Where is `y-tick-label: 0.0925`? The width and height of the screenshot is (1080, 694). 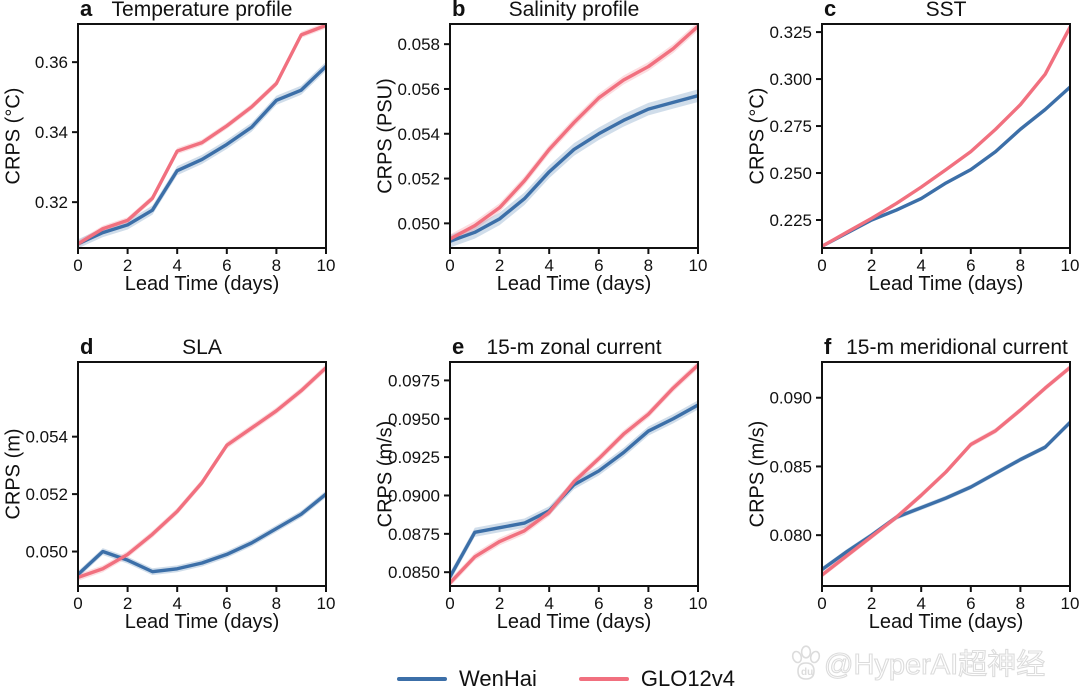
y-tick-label: 0.0925 is located at coordinates (414, 457).